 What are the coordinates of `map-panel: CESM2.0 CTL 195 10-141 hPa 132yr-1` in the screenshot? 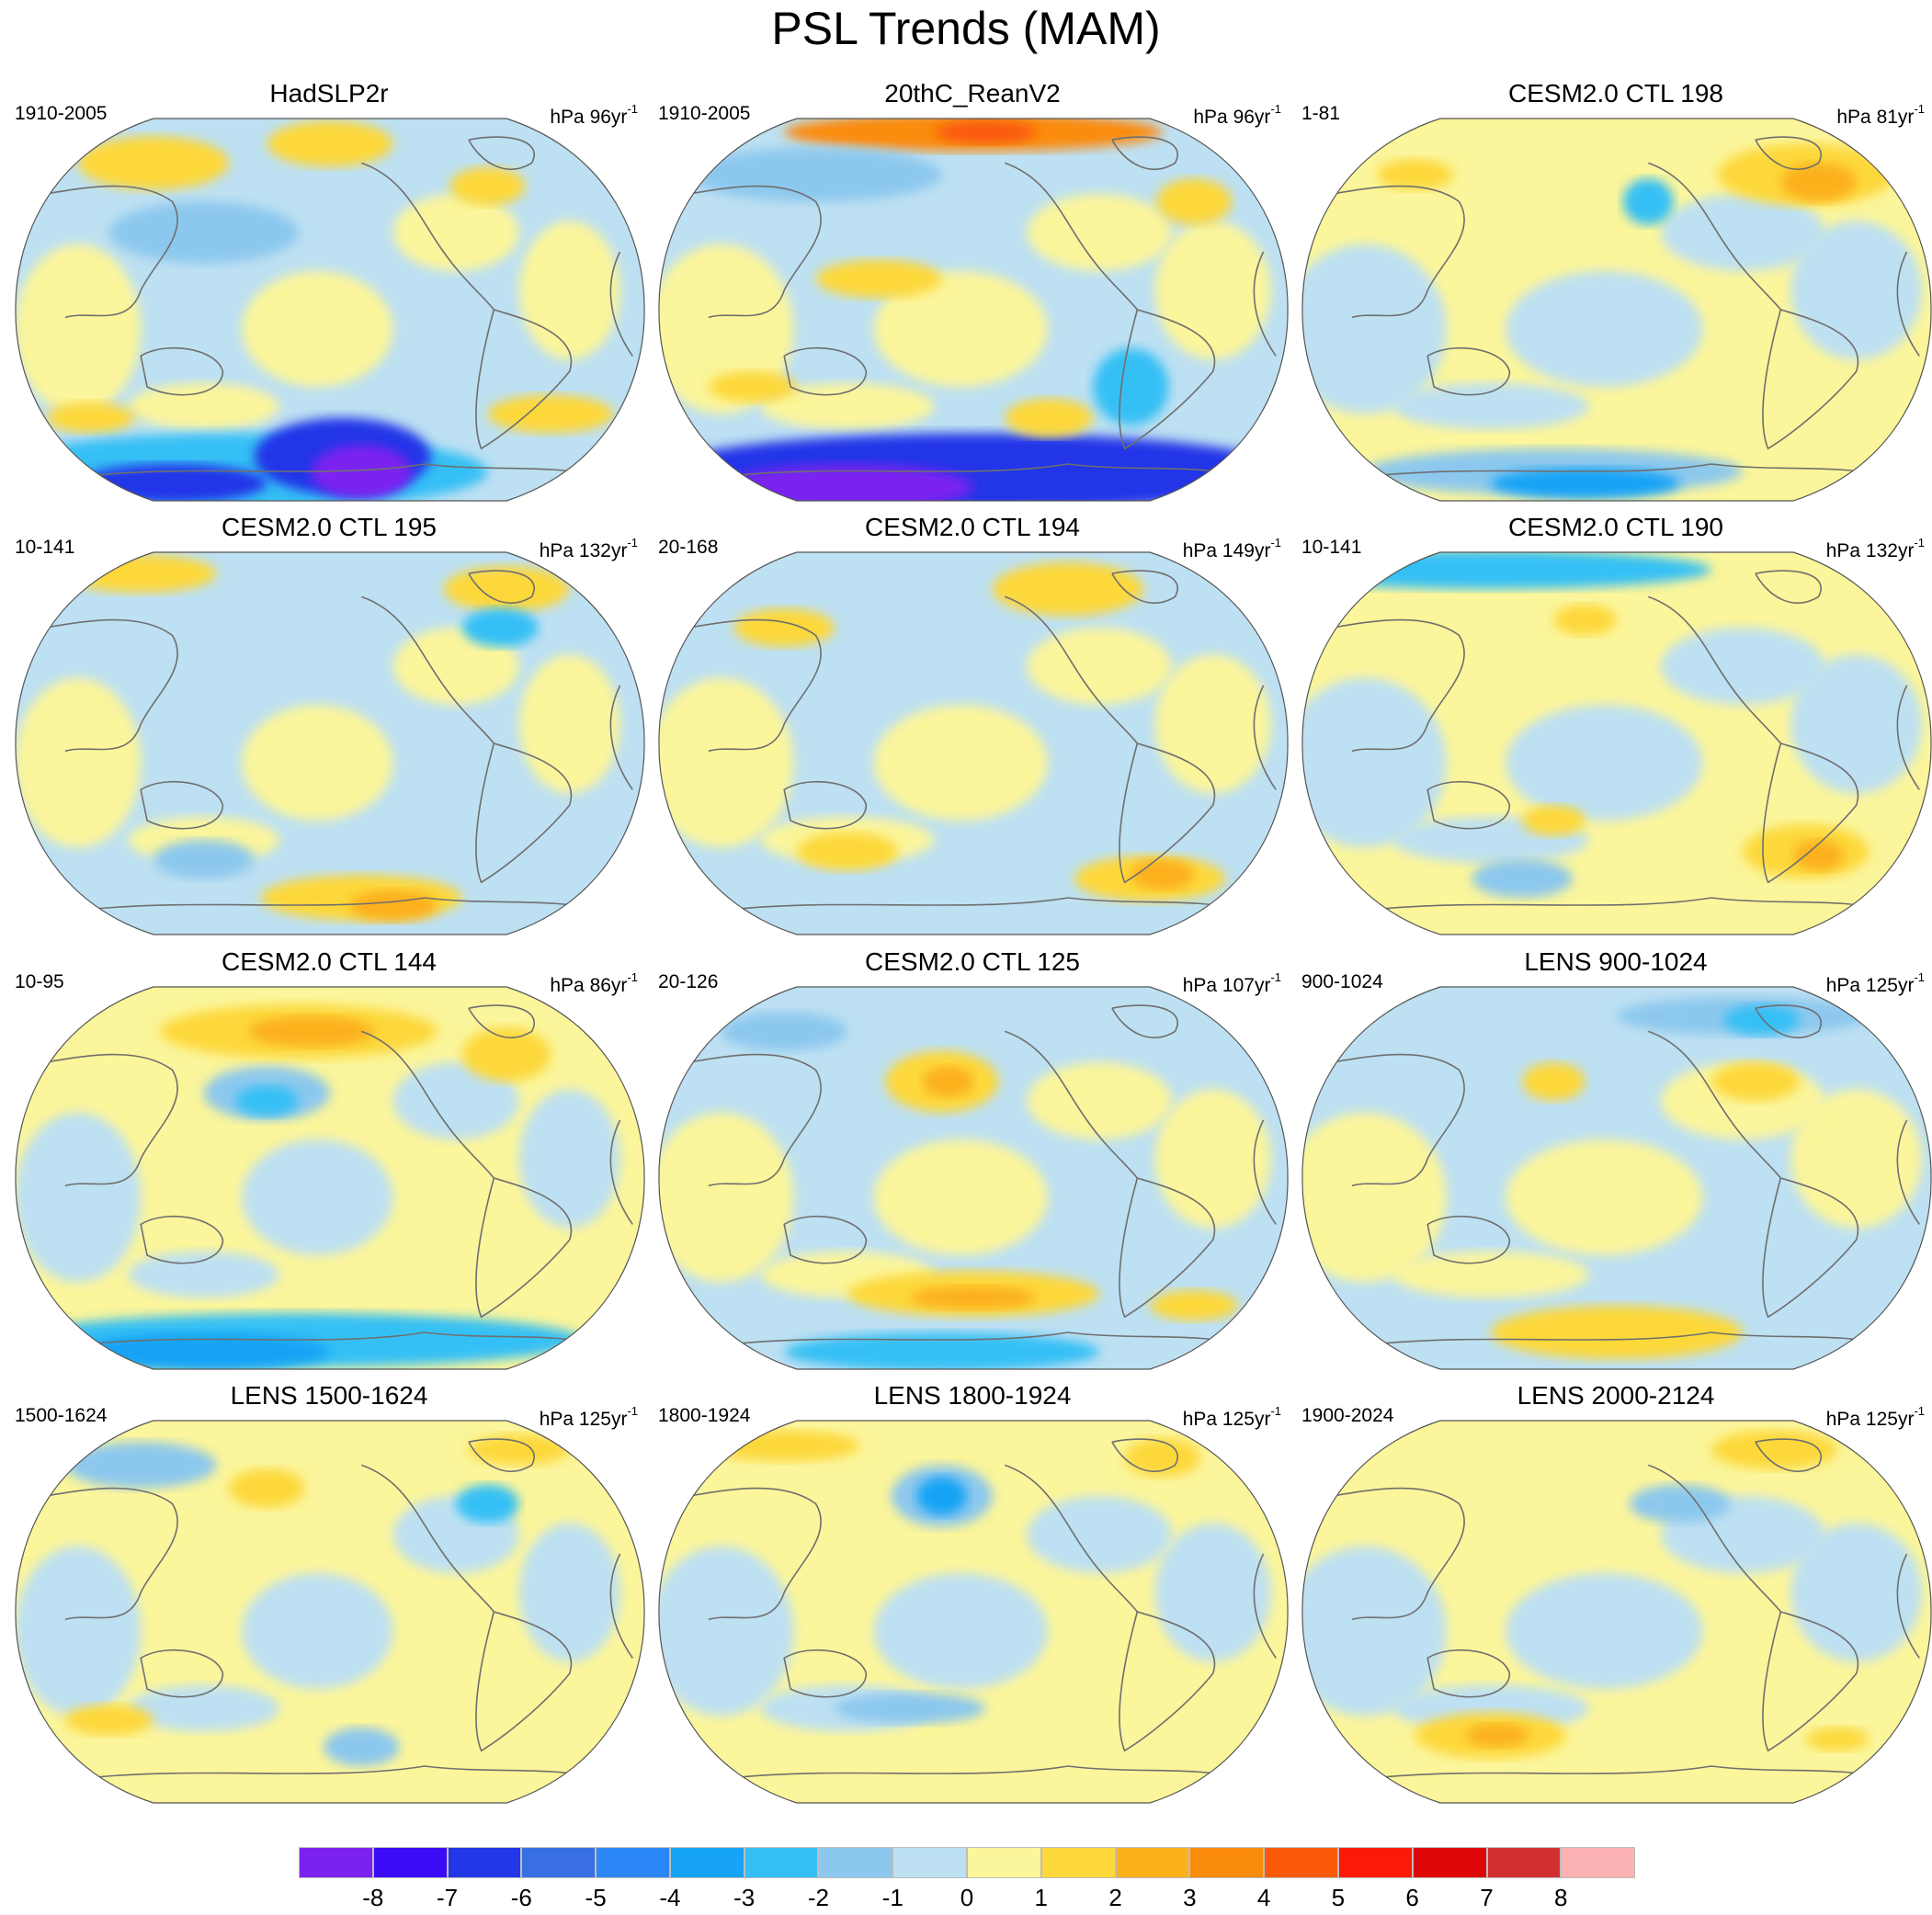 It's located at (329, 728).